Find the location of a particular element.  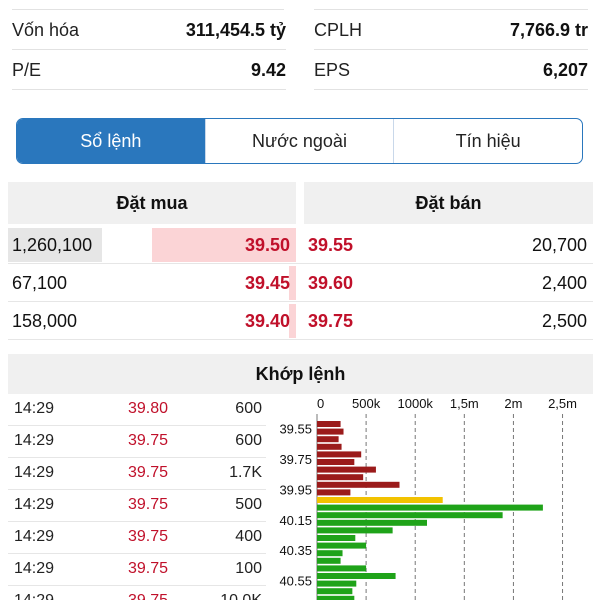

tab-foreign: Nước ngoài is located at coordinates (299, 141).